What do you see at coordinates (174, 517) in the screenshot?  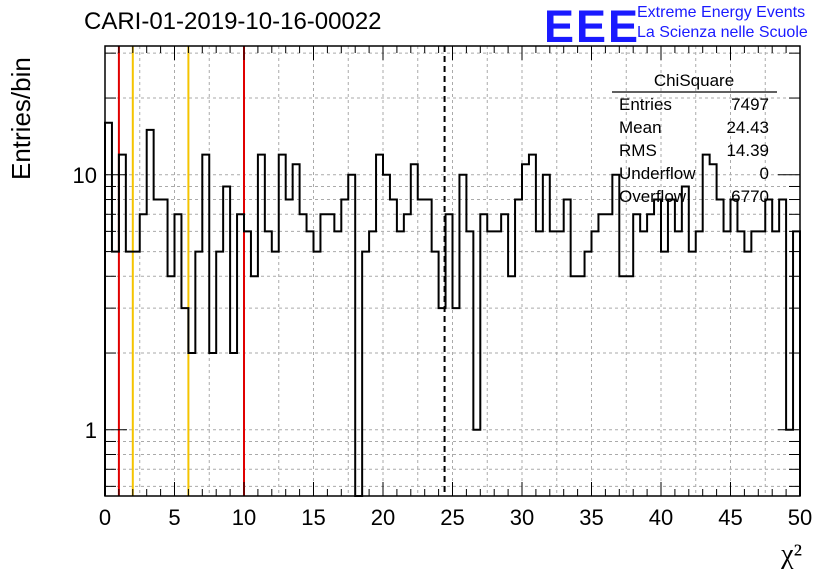 I see `x-tick-label: 5` at bounding box center [174, 517].